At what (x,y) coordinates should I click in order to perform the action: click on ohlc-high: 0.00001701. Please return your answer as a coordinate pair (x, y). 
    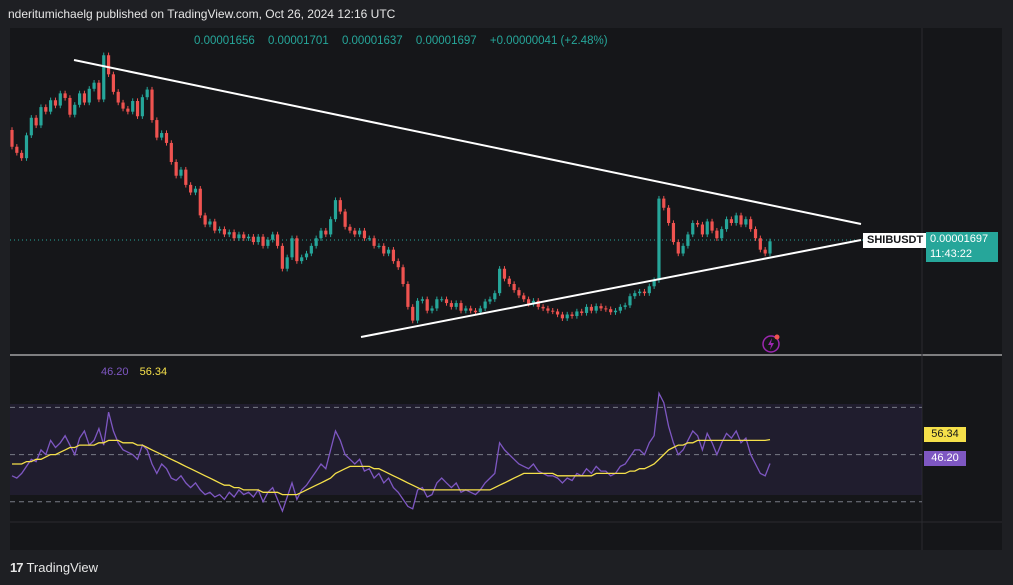
    Looking at the image, I should click on (298, 41).